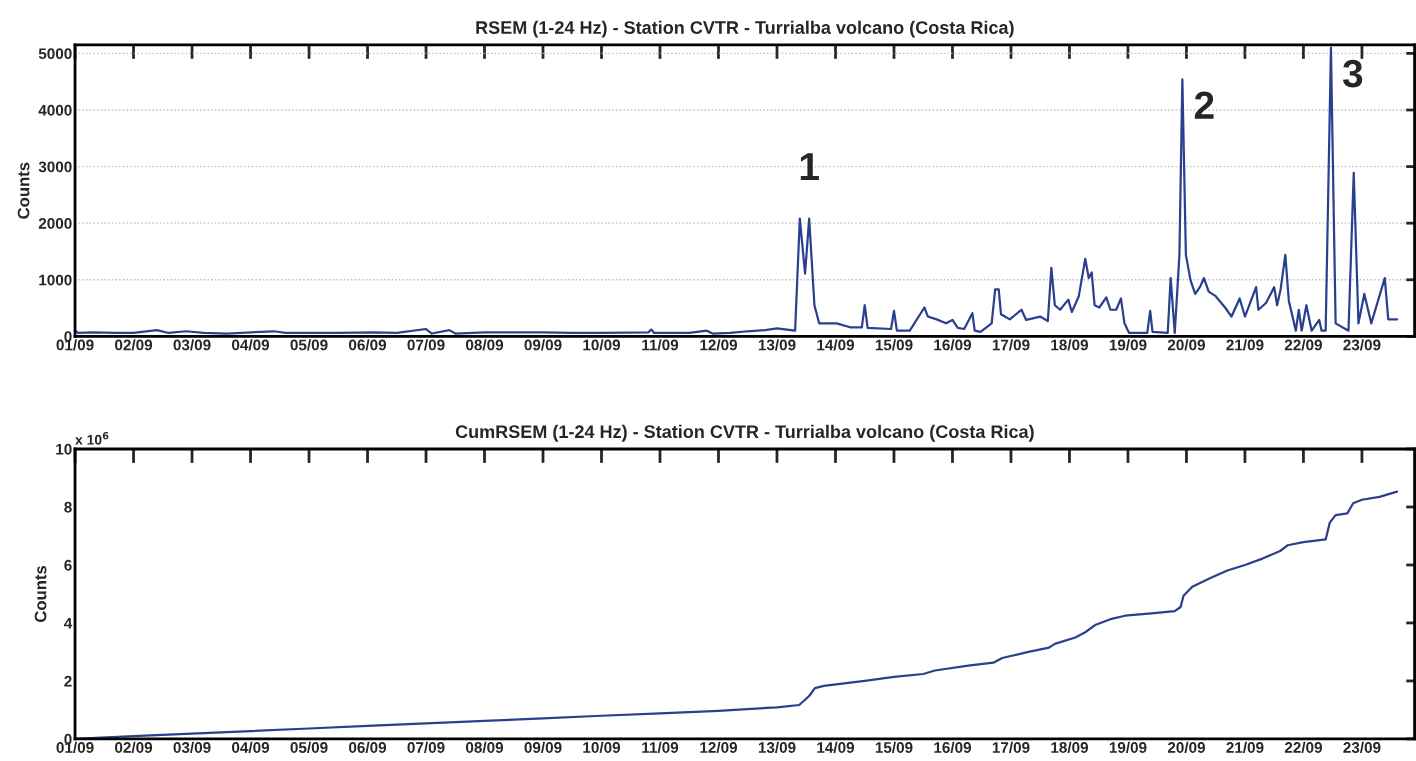  I want to click on y-tick-label: 10, so click(64, 449).